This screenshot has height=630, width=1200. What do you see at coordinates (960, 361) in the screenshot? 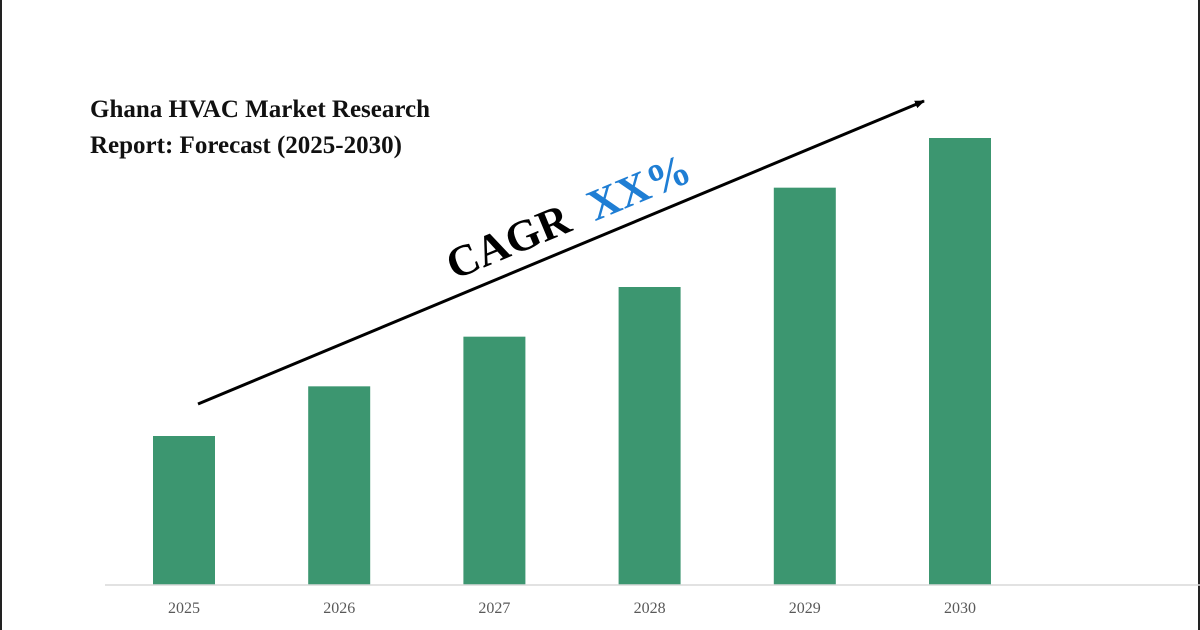
I see `bar-2030` at bounding box center [960, 361].